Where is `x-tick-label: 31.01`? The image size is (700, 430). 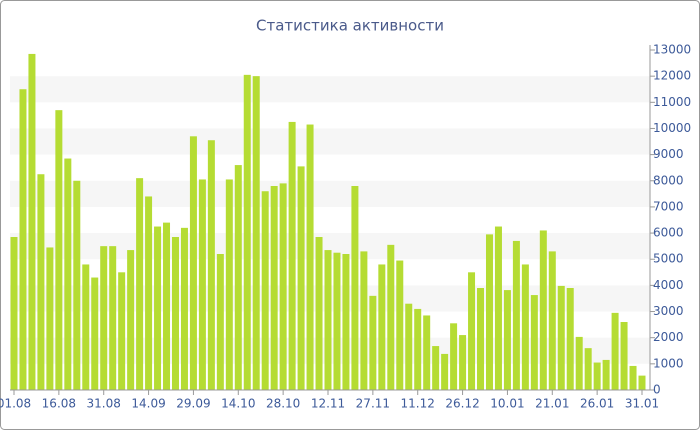 x-tick-label: 31.01 is located at coordinates (642, 404).